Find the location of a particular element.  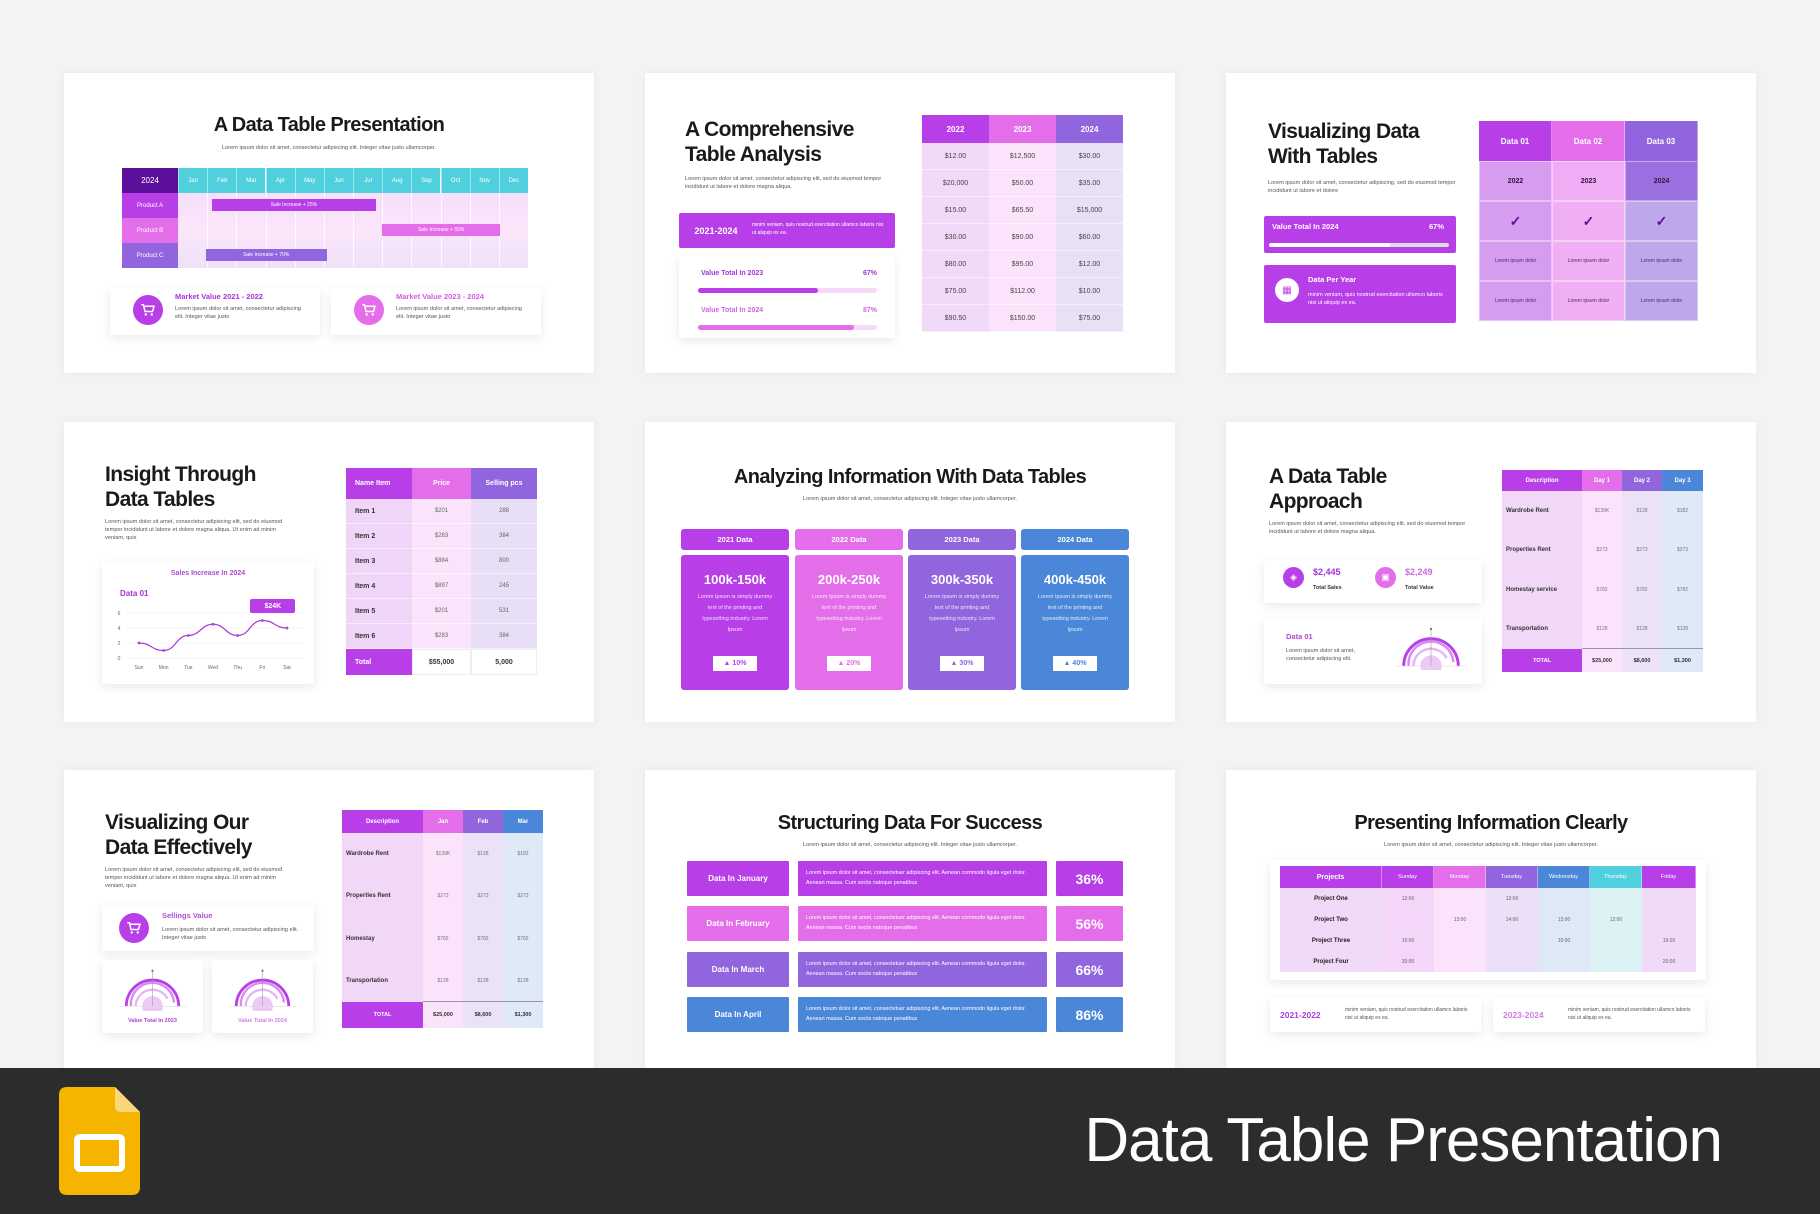

progress-fill is located at coordinates (776, 327).